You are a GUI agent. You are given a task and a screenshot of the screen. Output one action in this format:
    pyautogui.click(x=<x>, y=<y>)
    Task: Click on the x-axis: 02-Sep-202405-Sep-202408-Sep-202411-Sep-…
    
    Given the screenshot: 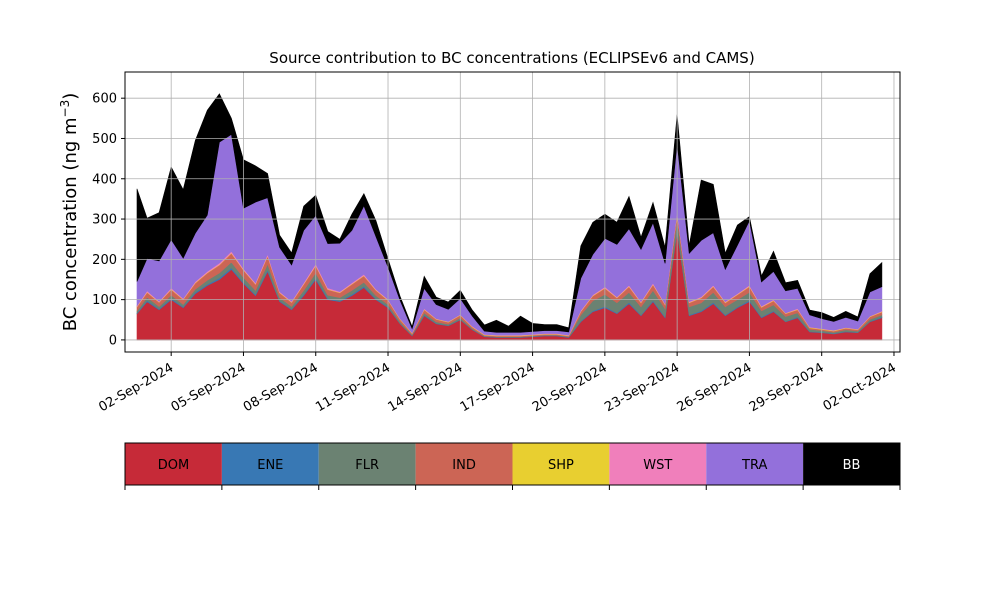 What is the action you would take?
    pyautogui.click(x=497, y=383)
    